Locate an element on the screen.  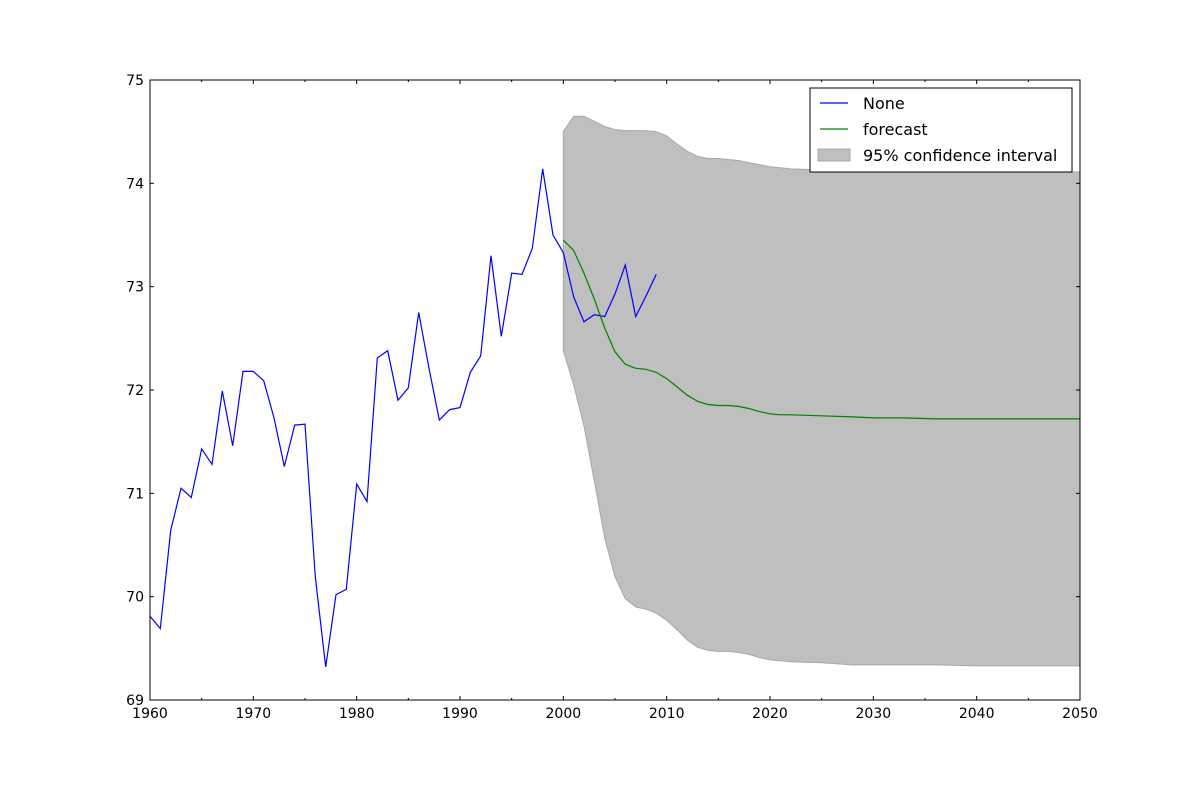
x-tick-label: 2020 is located at coordinates (770, 714).